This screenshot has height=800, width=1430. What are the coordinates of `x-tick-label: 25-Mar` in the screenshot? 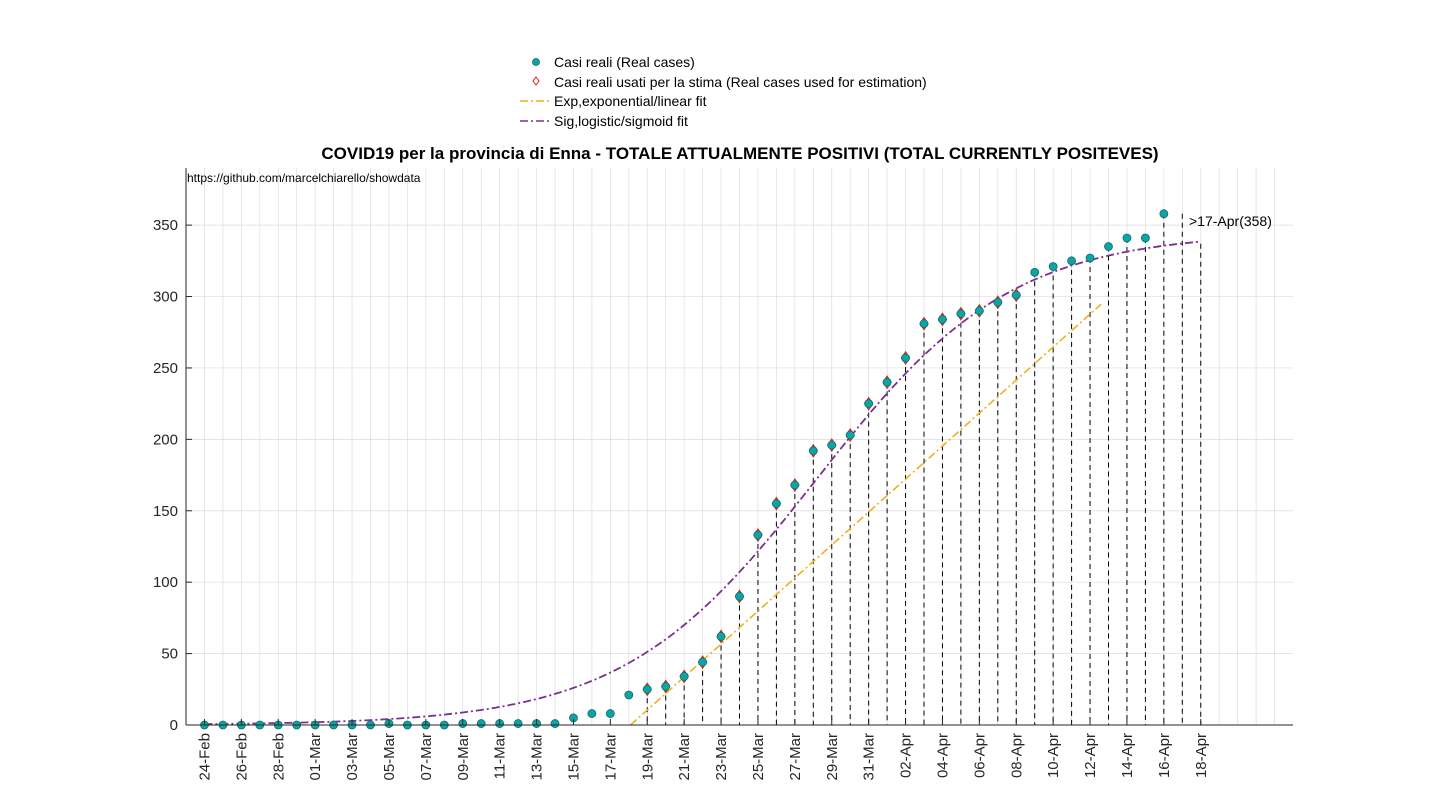 It's located at (758, 757).